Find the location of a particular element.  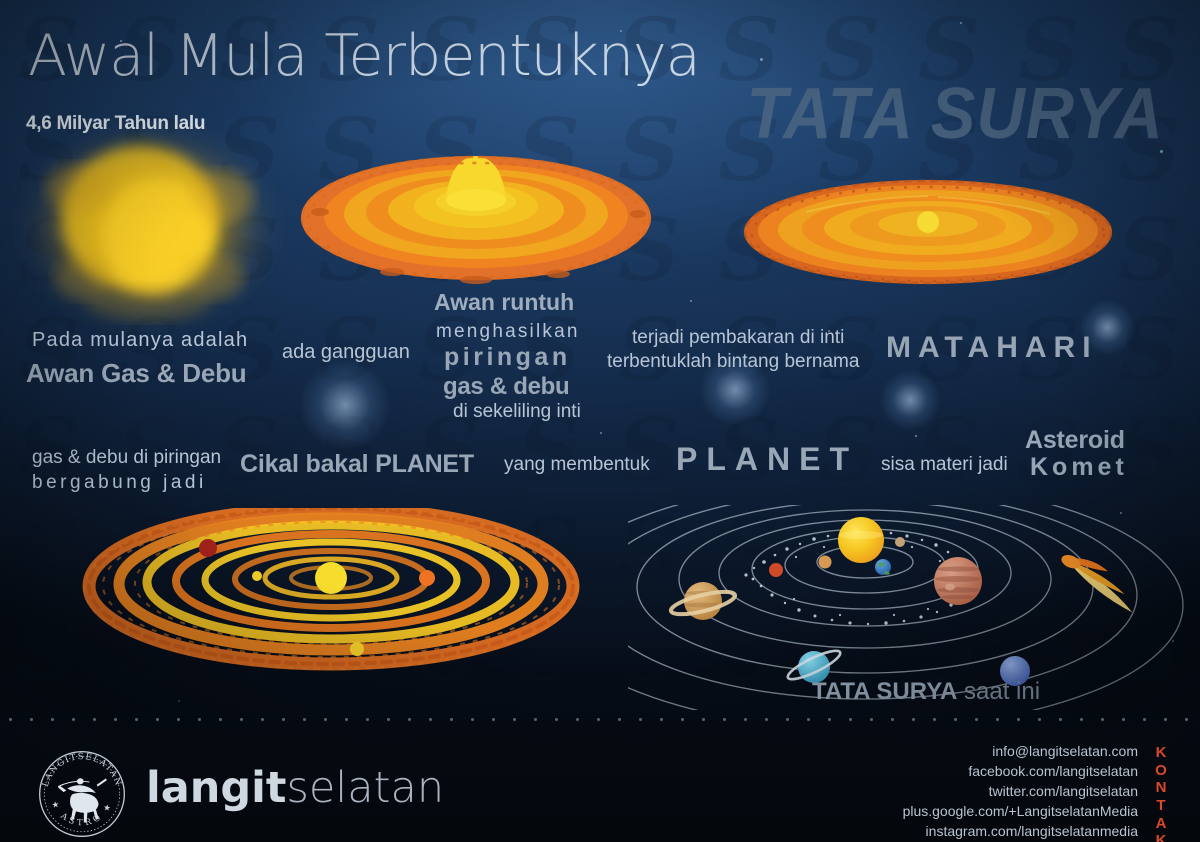

caption-collapse-line2: menghasilkan is located at coordinates (508, 331).